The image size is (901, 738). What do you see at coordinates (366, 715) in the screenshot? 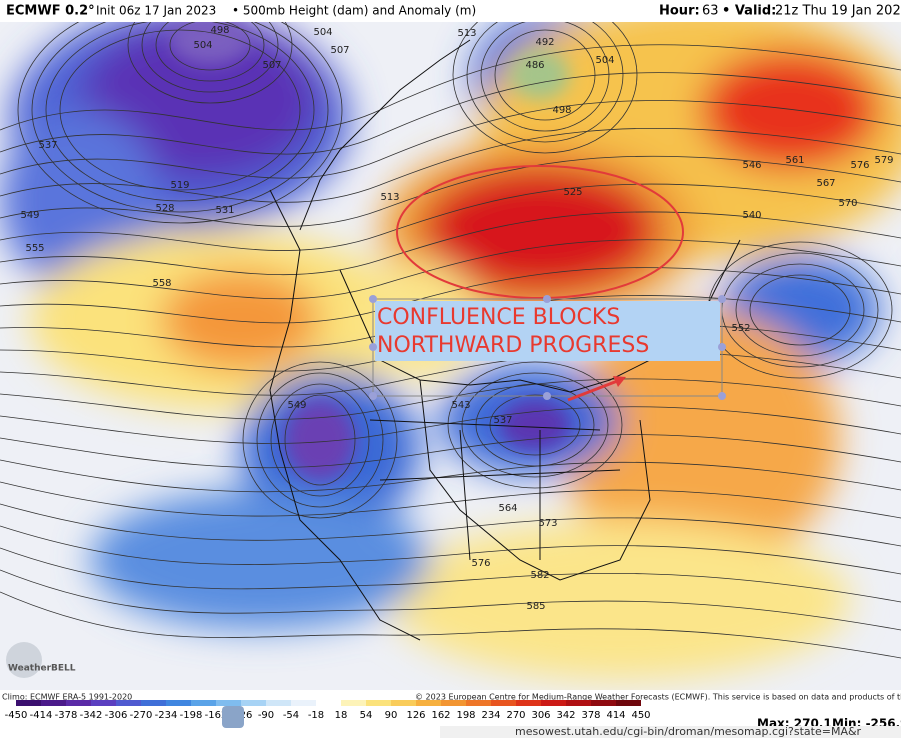
I see `colorbar-tick-label: 54` at bounding box center [366, 715].